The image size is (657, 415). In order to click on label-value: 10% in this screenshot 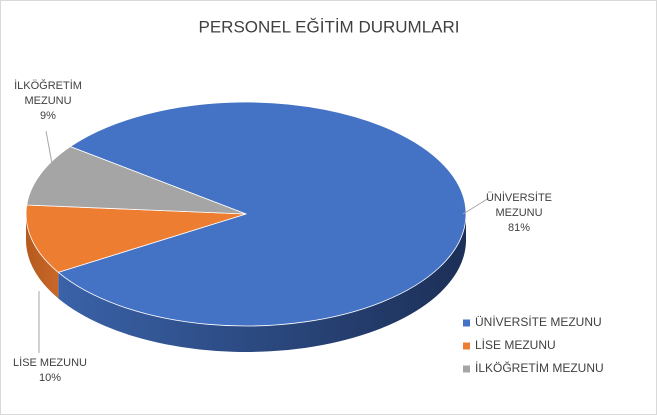, I will do `click(50, 378)`.